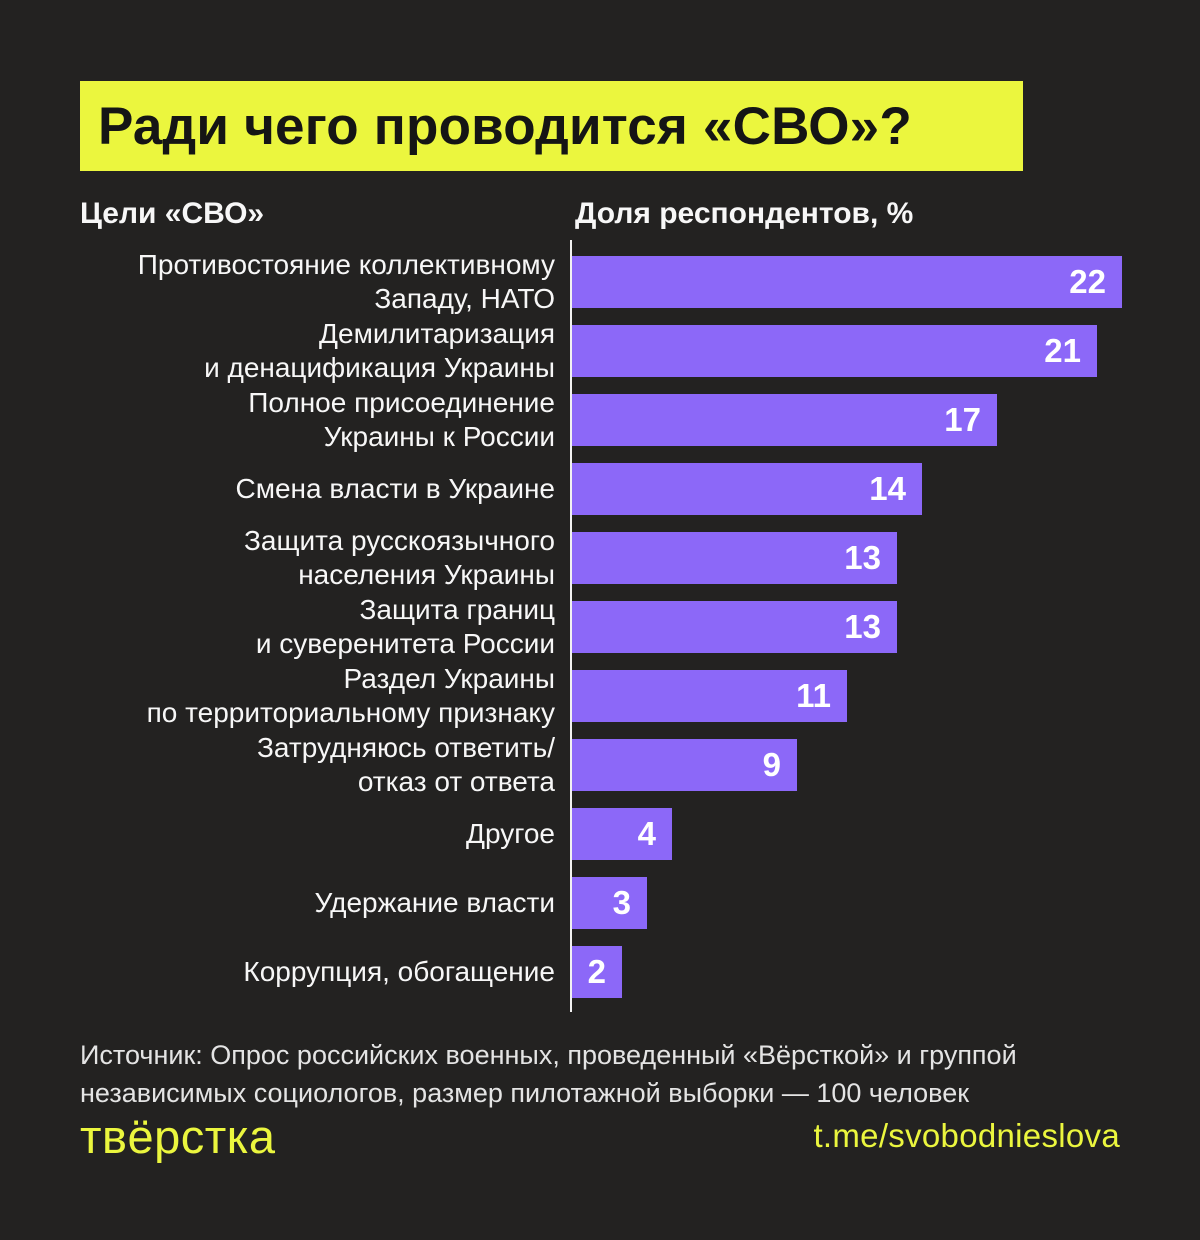 The image size is (1200, 1240). What do you see at coordinates (571, 626) in the screenshot?
I see `axis-line` at bounding box center [571, 626].